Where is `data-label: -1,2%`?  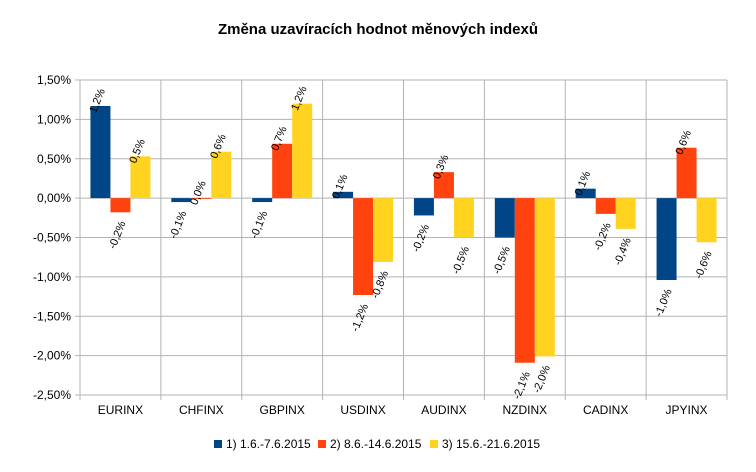
data-label: -1,2% is located at coordinates (360, 317).